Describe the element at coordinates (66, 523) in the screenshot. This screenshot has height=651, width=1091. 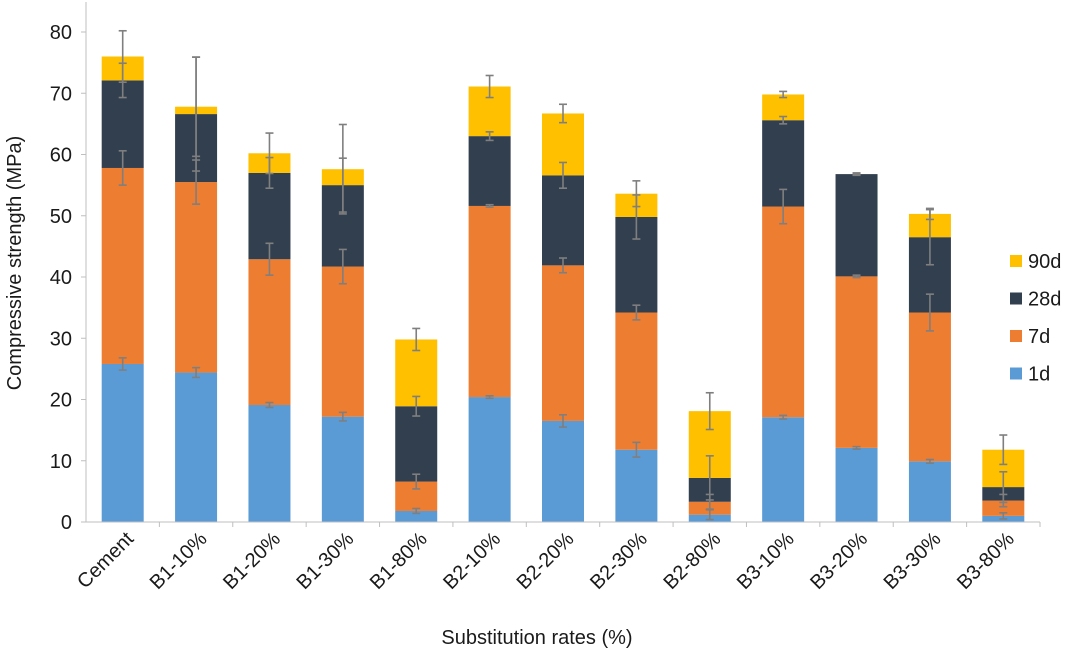
I see `y-tick-label: 0` at that location.